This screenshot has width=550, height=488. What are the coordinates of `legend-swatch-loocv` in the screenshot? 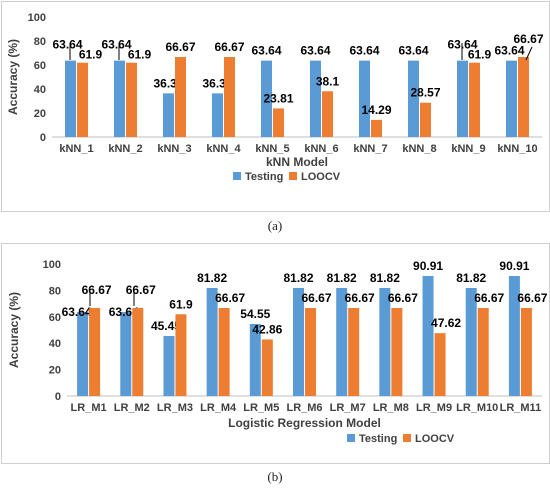 It's located at (407, 438).